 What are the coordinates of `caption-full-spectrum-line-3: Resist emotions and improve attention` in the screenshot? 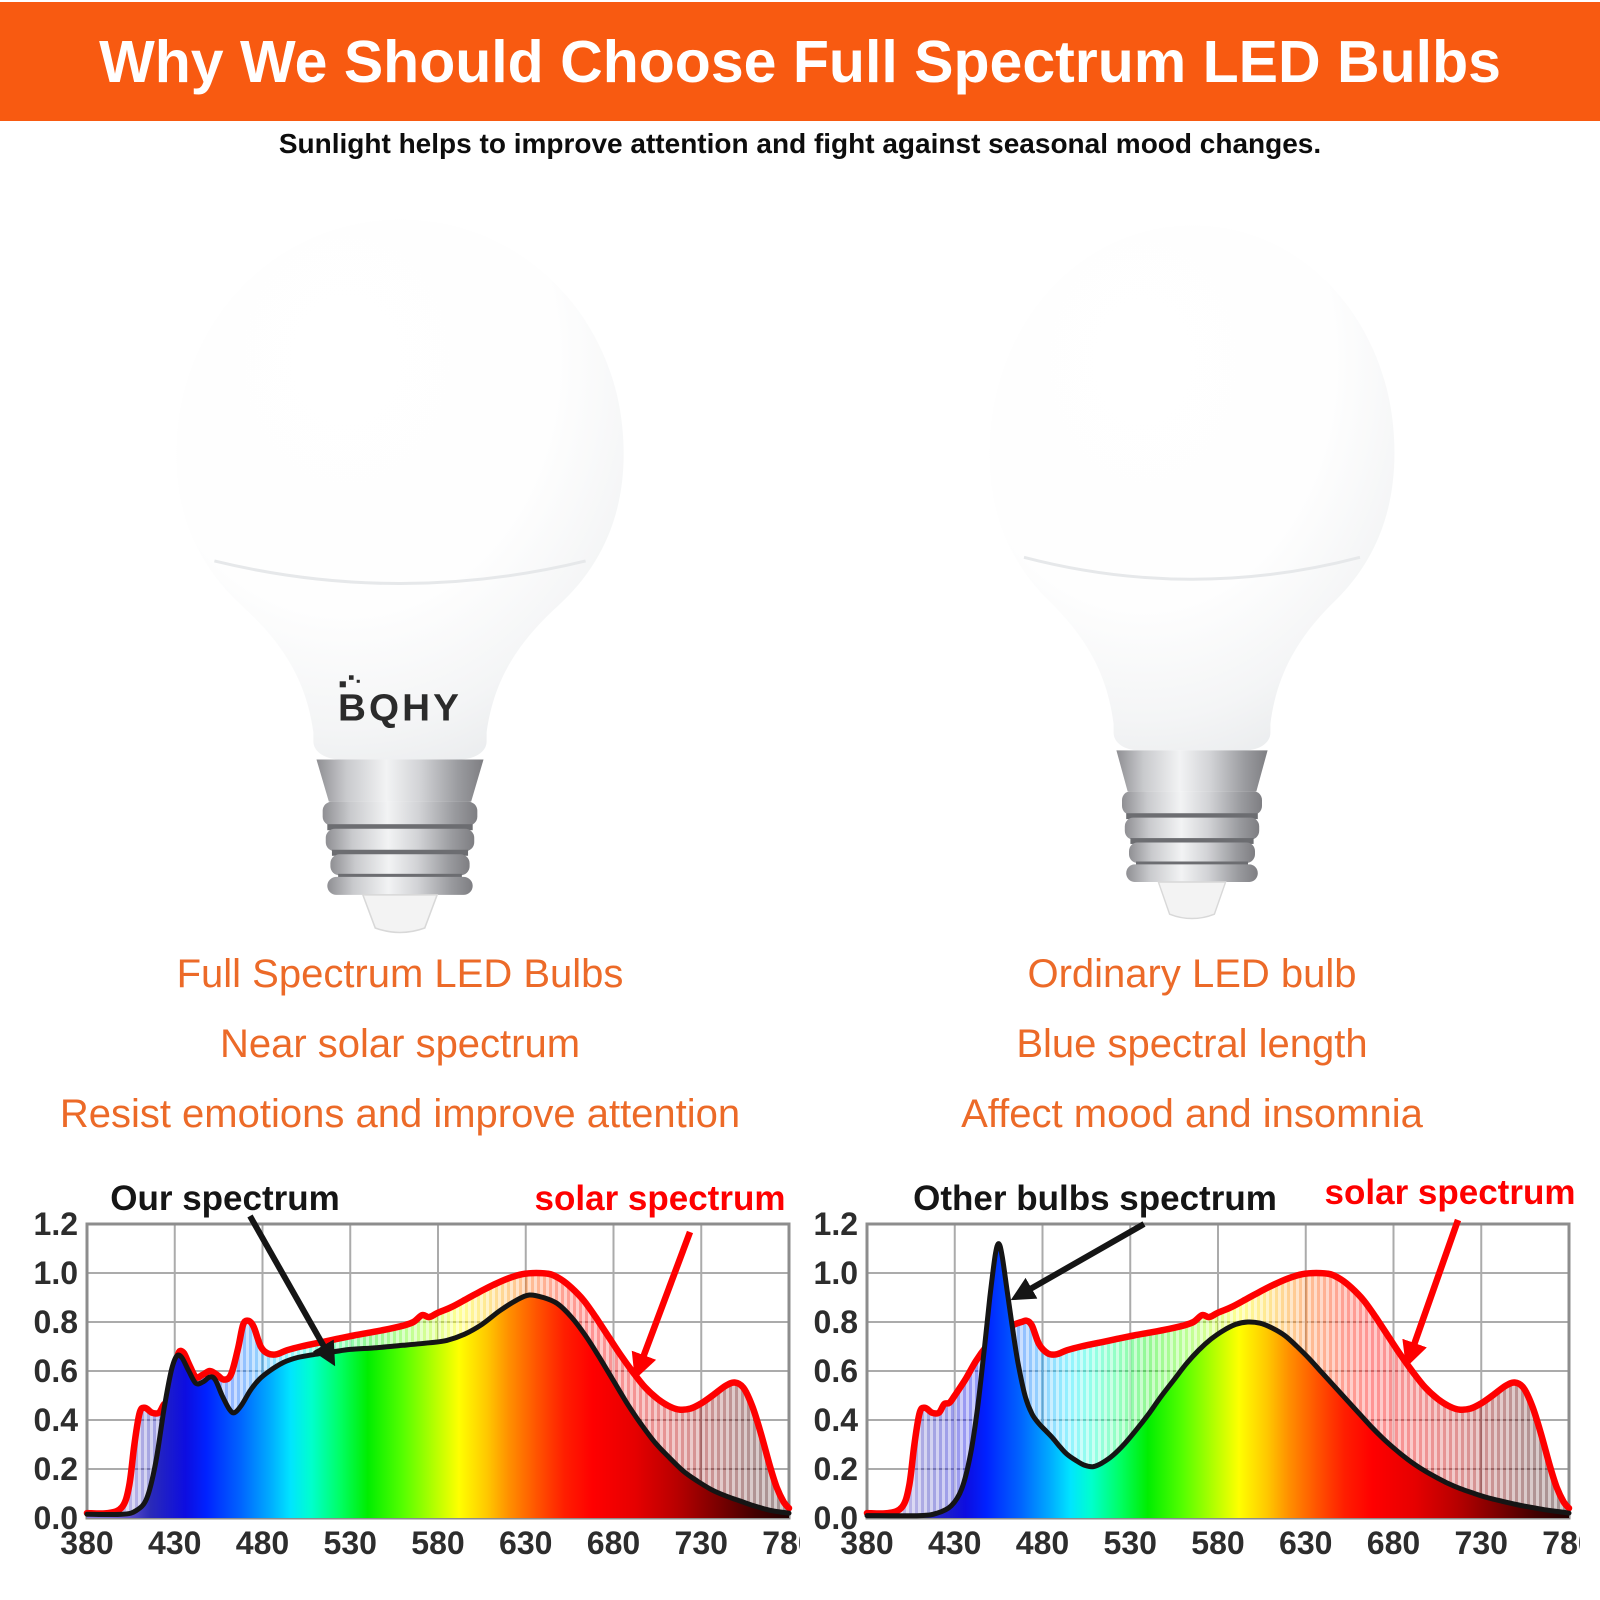 It's located at (400, 1114).